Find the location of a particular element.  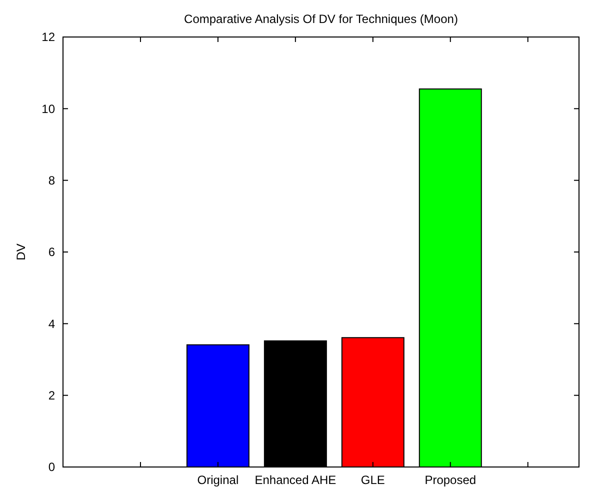

chart-title: Comparative Analysis Of DV for Techniques (Moon) is located at coordinates (321, 19).